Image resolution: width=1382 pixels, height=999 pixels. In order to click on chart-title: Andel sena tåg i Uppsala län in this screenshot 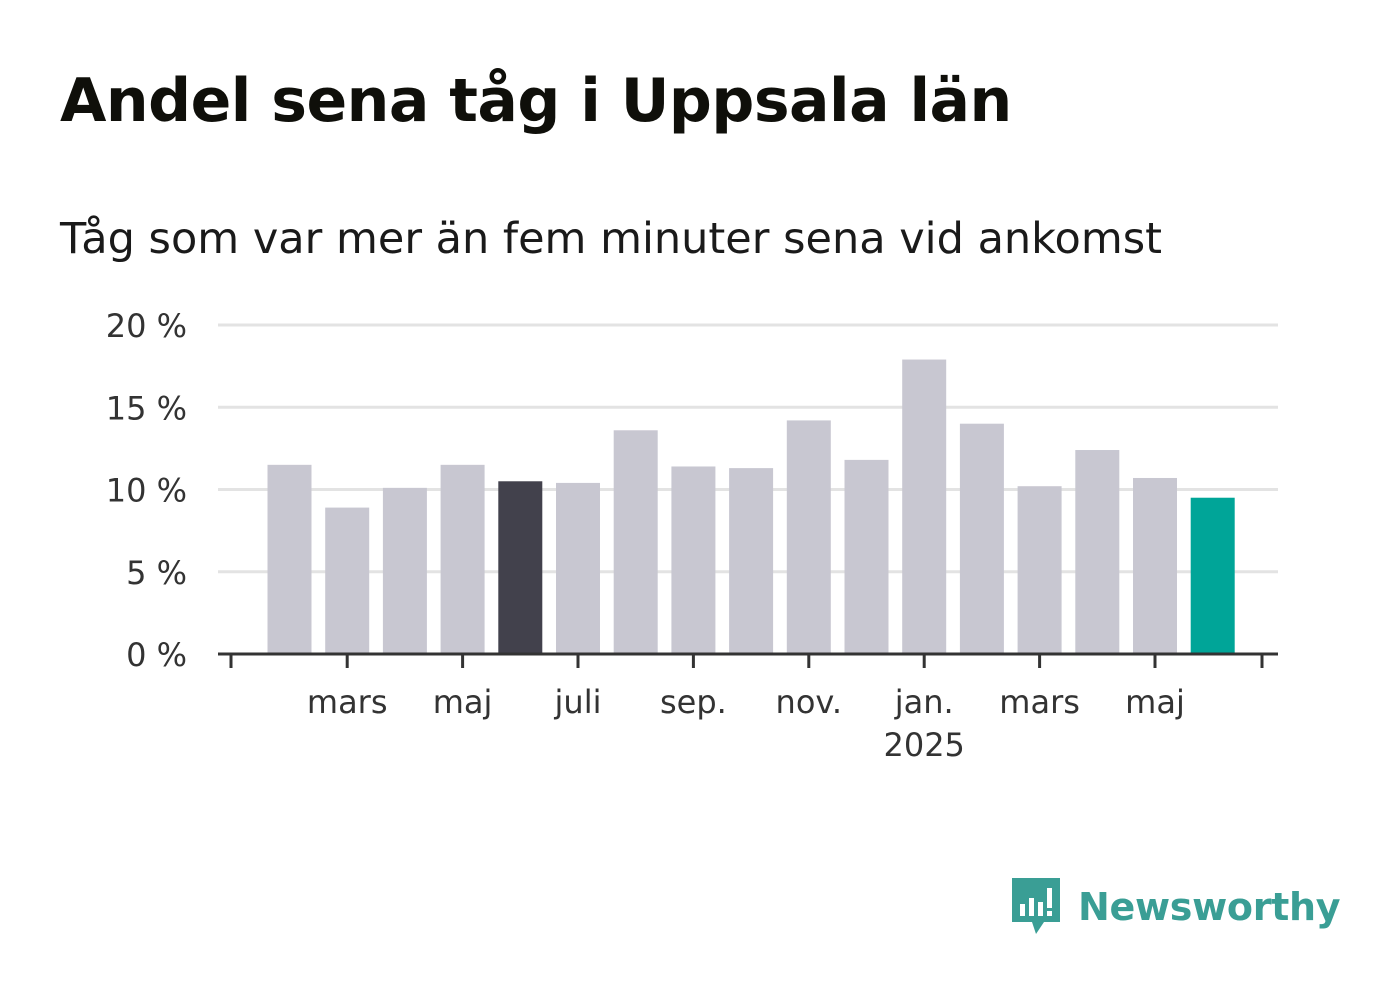, I will do `click(536, 101)`.